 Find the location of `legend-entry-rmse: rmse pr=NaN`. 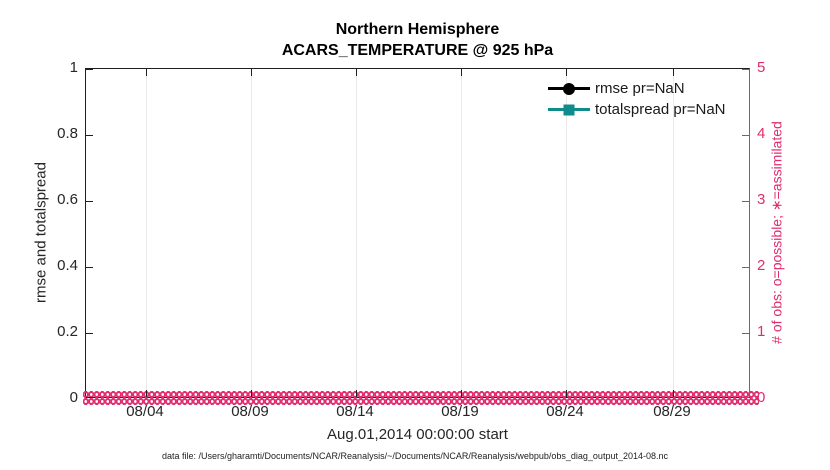

legend-entry-rmse: rmse pr=NaN is located at coordinates (637, 88).